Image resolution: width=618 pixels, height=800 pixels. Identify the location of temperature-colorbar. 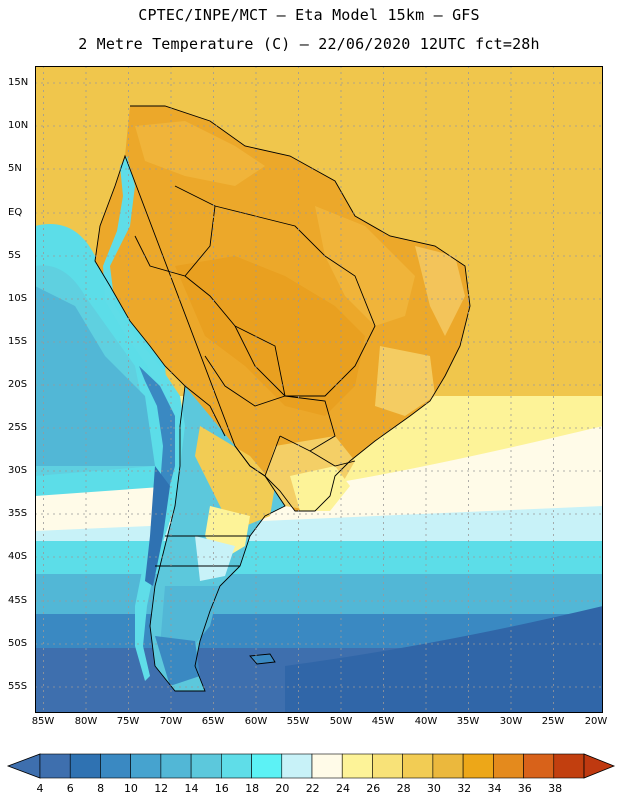
(311, 766).